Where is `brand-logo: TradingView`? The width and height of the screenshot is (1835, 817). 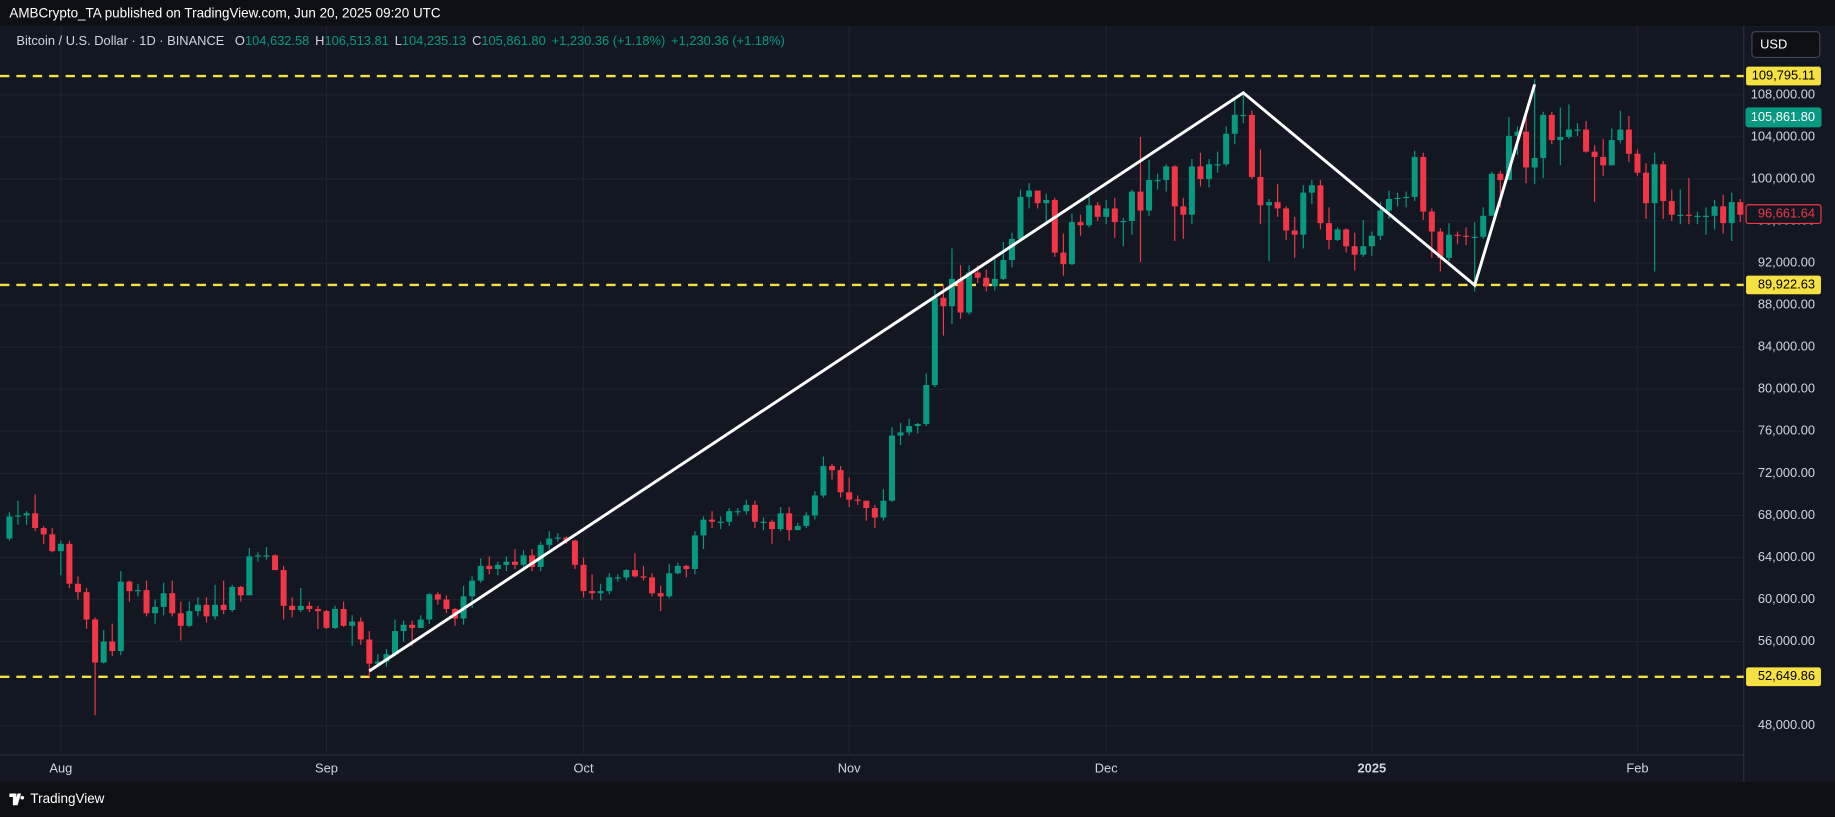 brand-logo: TradingView is located at coordinates (57, 798).